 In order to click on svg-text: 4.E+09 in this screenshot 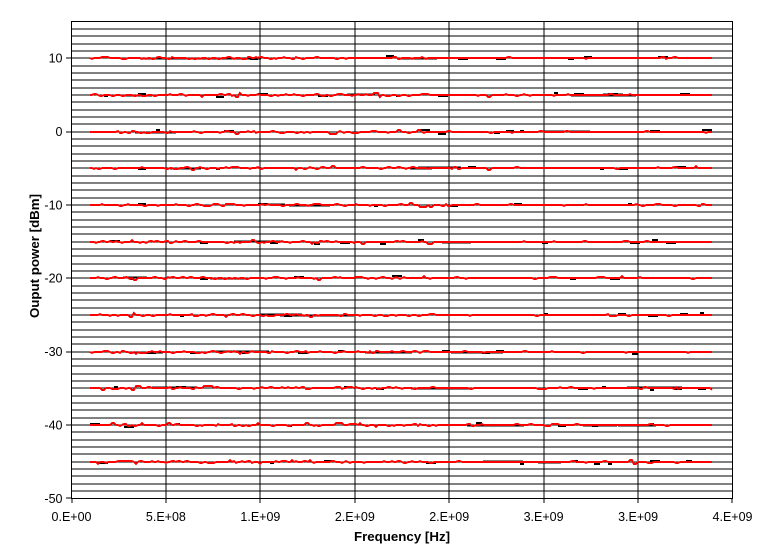, I will do `click(733, 517)`.